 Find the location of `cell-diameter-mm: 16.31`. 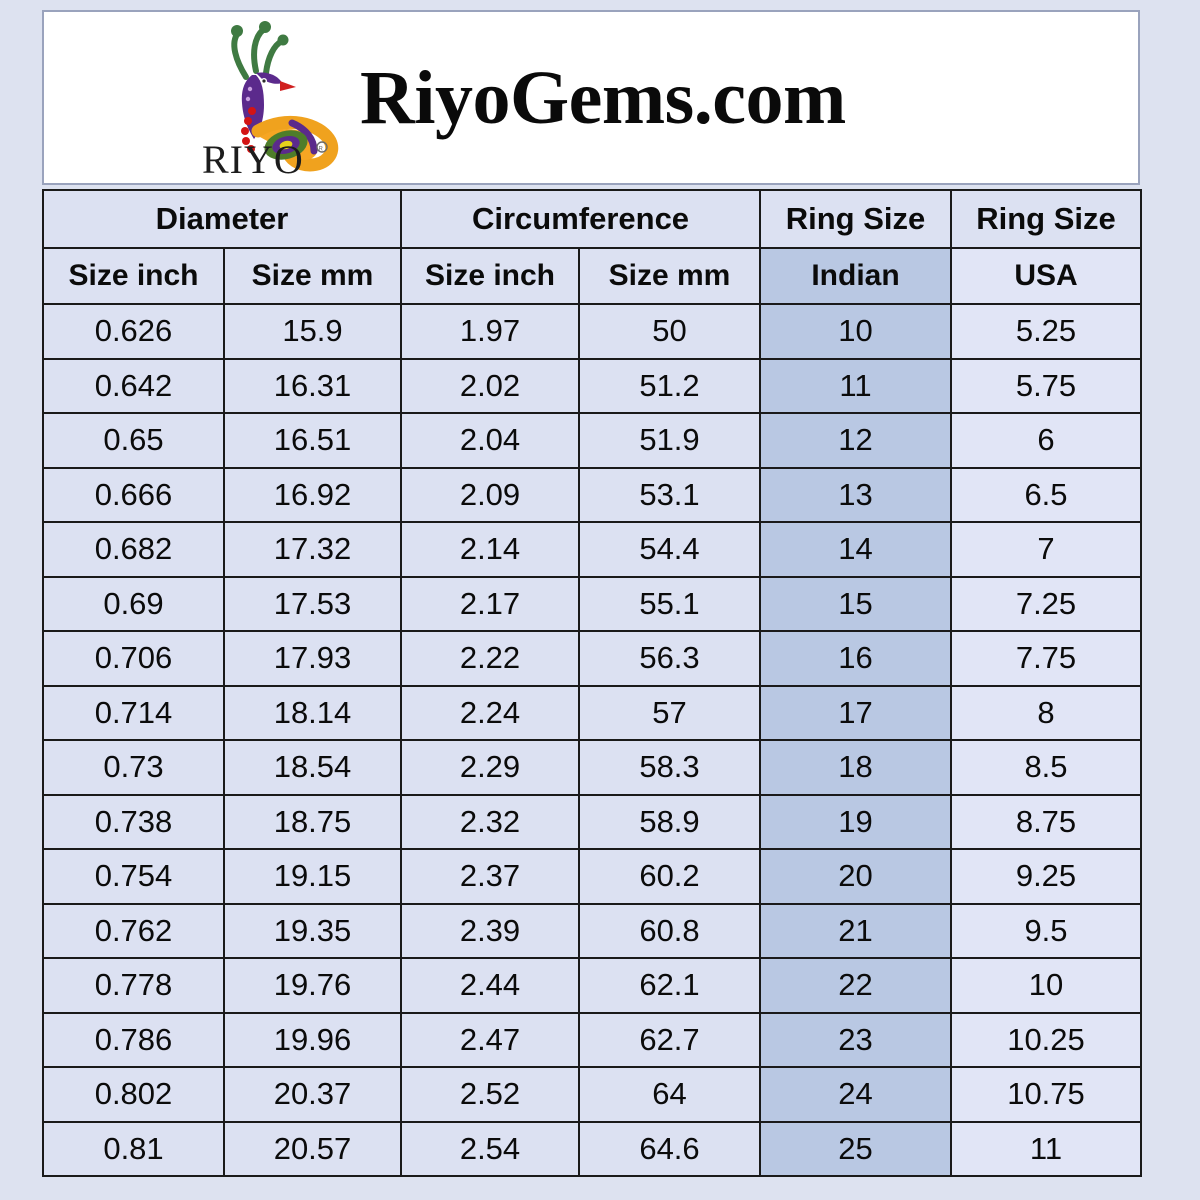

cell-diameter-mm: 16.31 is located at coordinates (312, 385).